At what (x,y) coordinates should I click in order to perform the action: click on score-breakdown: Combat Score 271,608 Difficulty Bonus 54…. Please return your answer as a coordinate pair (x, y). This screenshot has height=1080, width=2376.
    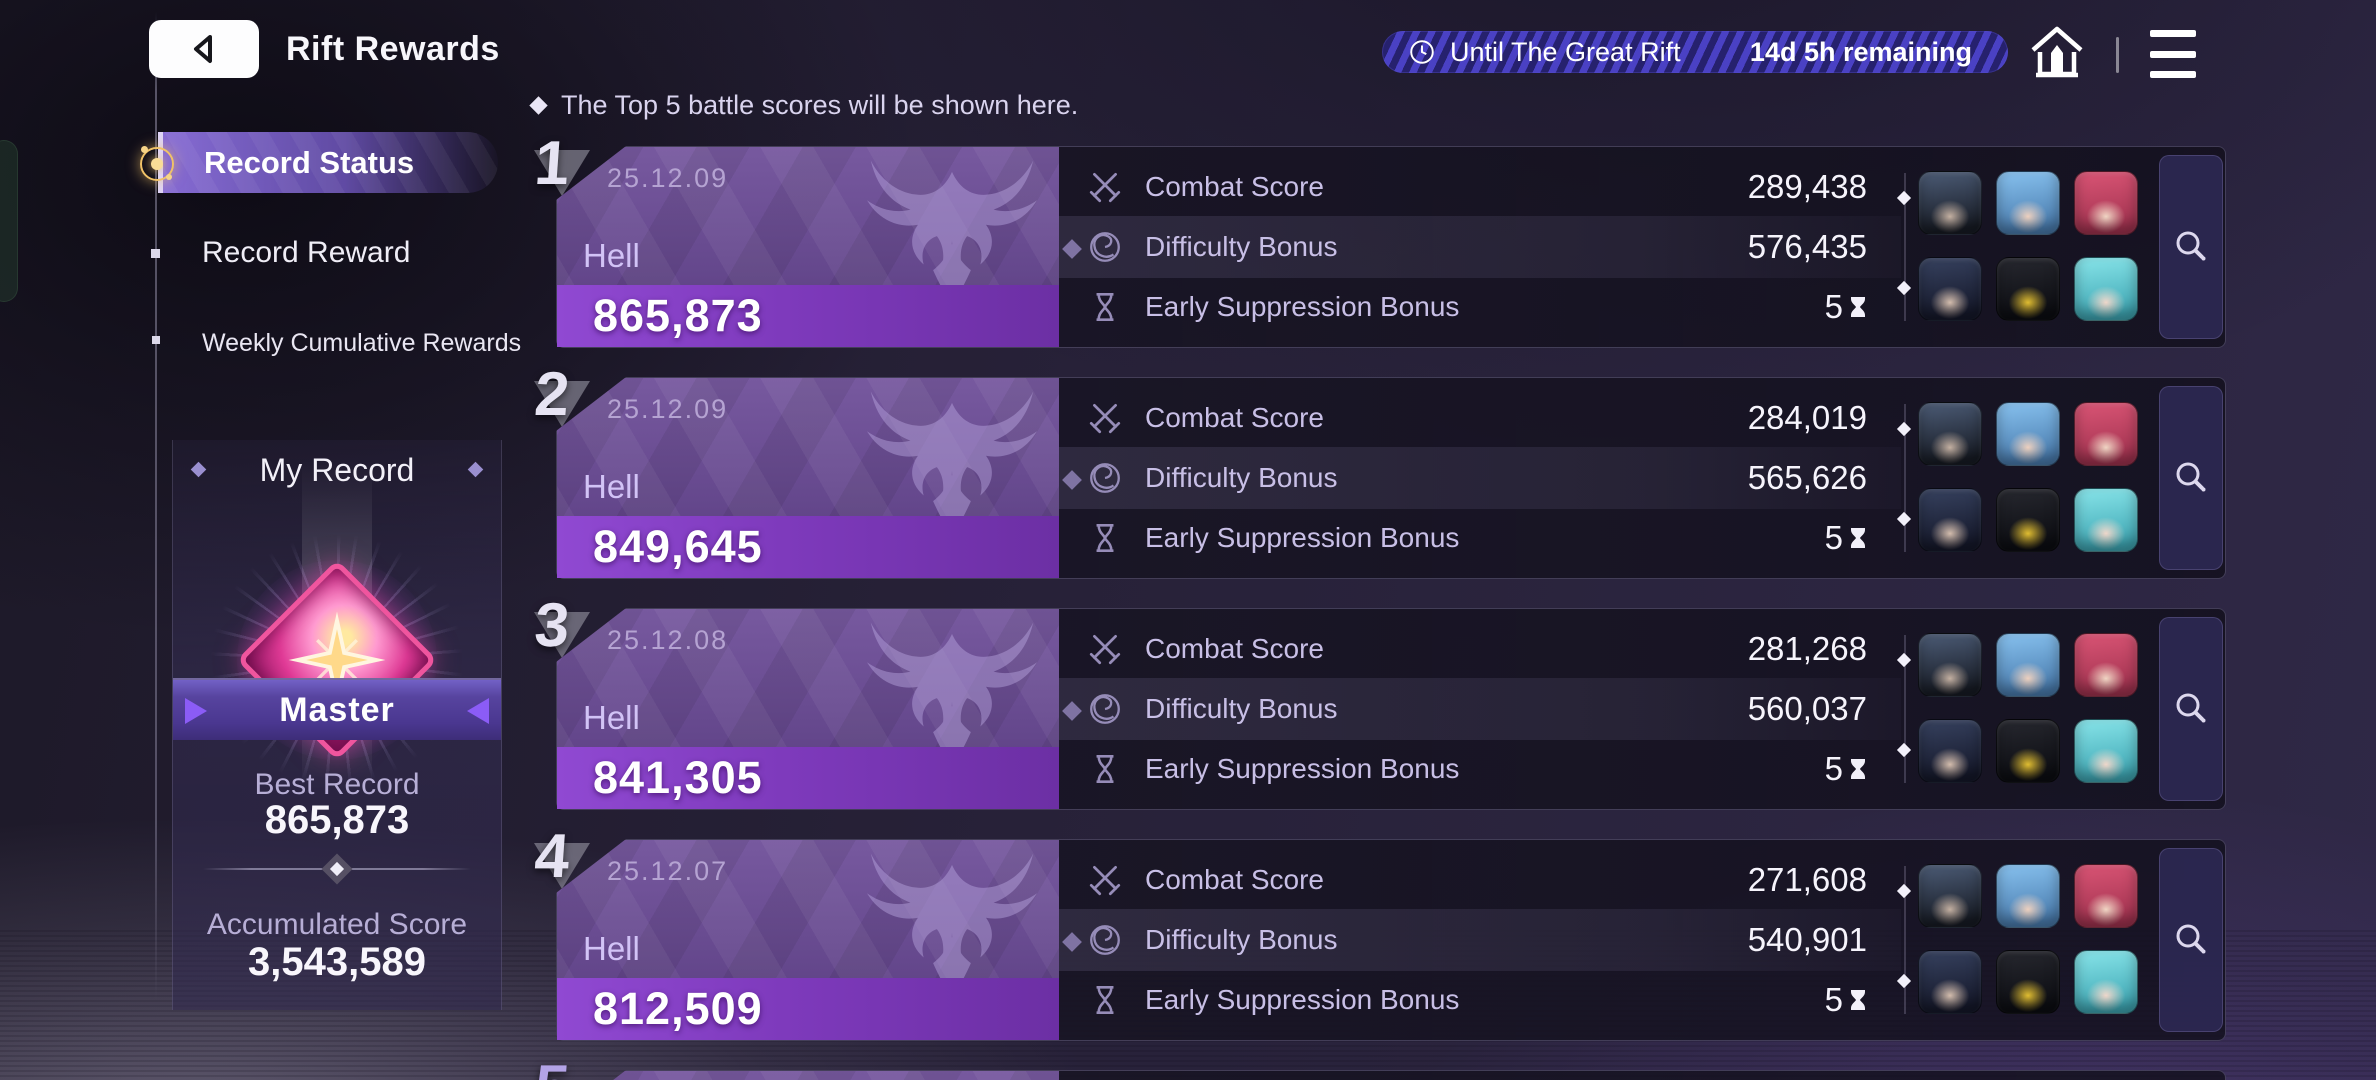
    Looking at the image, I should click on (1471, 940).